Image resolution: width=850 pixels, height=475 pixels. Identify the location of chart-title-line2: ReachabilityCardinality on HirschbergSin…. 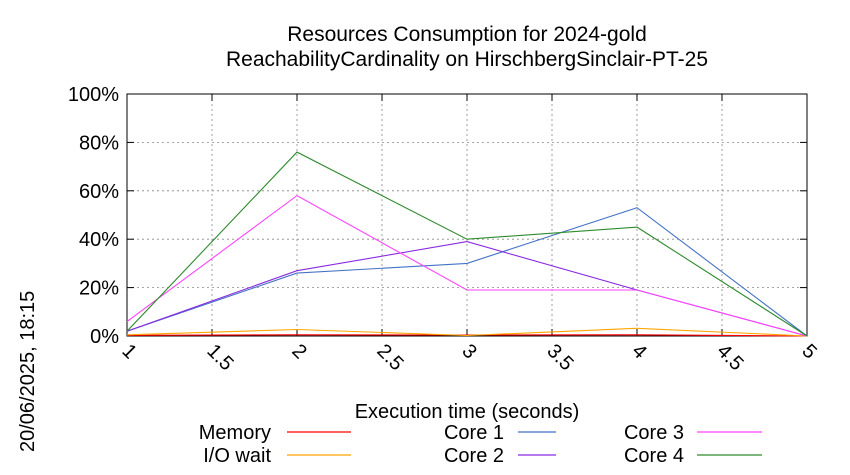
(467, 59).